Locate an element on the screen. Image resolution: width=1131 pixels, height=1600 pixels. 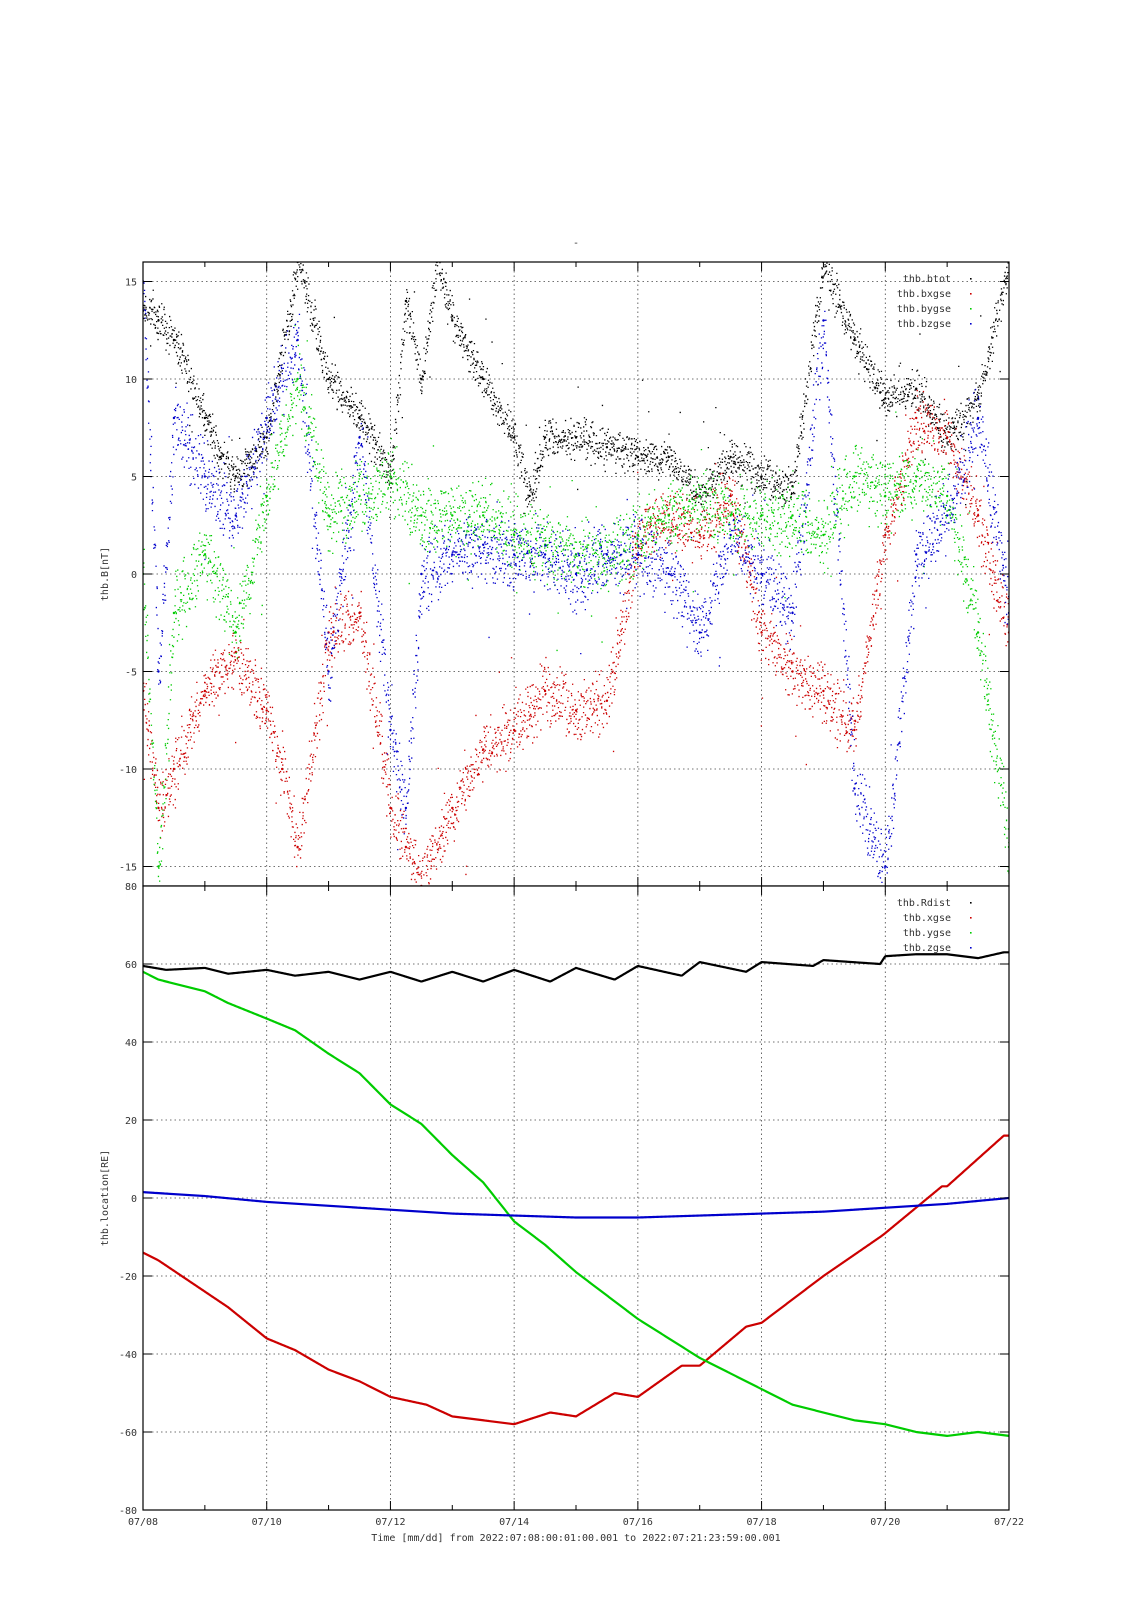
y-tick-label: -5 is located at coordinates (131, 673).